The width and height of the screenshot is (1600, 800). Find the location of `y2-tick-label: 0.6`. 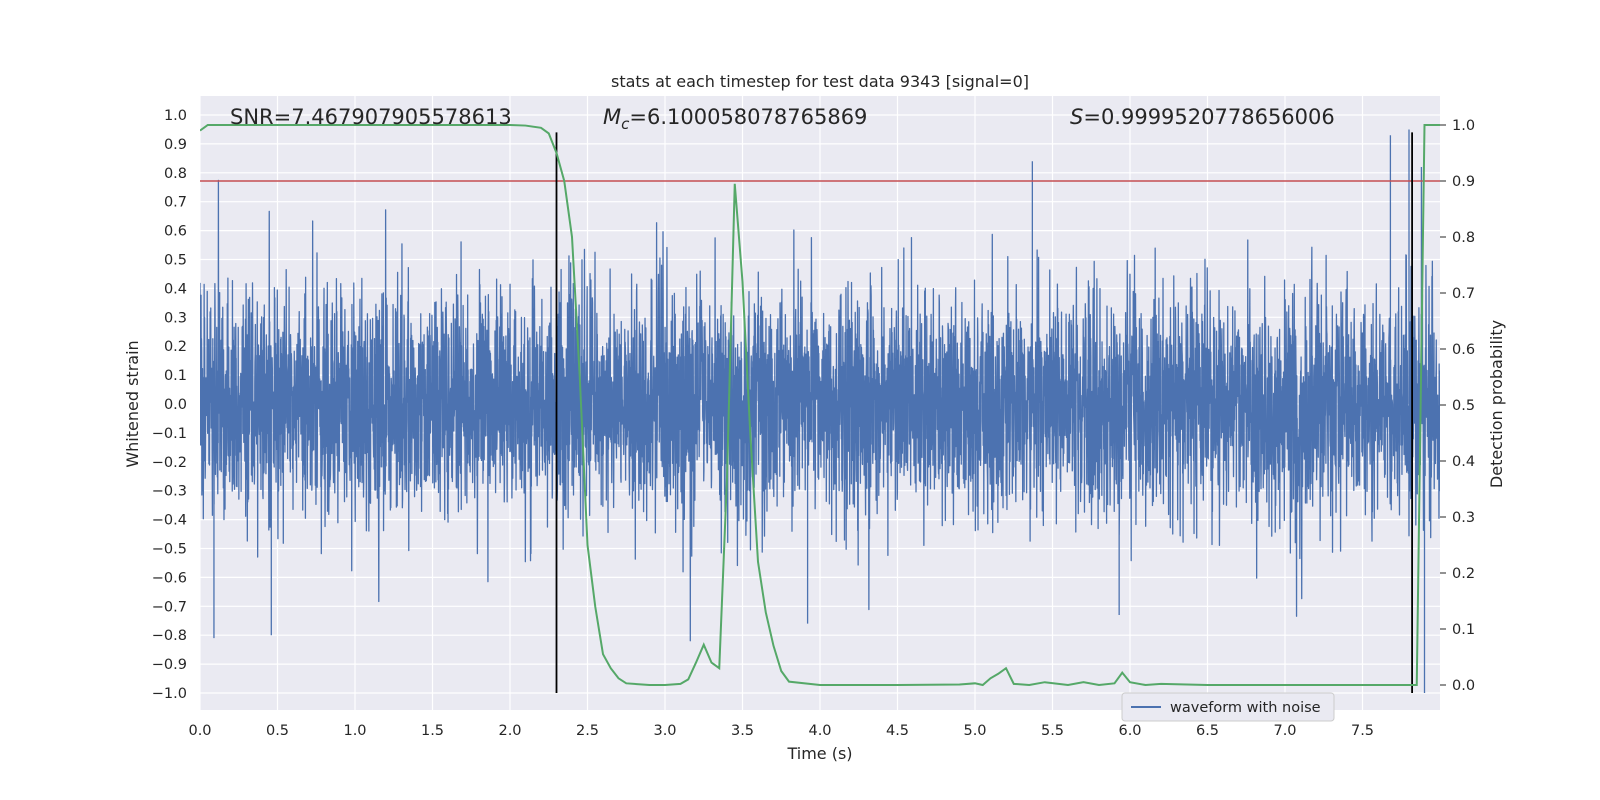

y2-tick-label: 0.6 is located at coordinates (1463, 350).